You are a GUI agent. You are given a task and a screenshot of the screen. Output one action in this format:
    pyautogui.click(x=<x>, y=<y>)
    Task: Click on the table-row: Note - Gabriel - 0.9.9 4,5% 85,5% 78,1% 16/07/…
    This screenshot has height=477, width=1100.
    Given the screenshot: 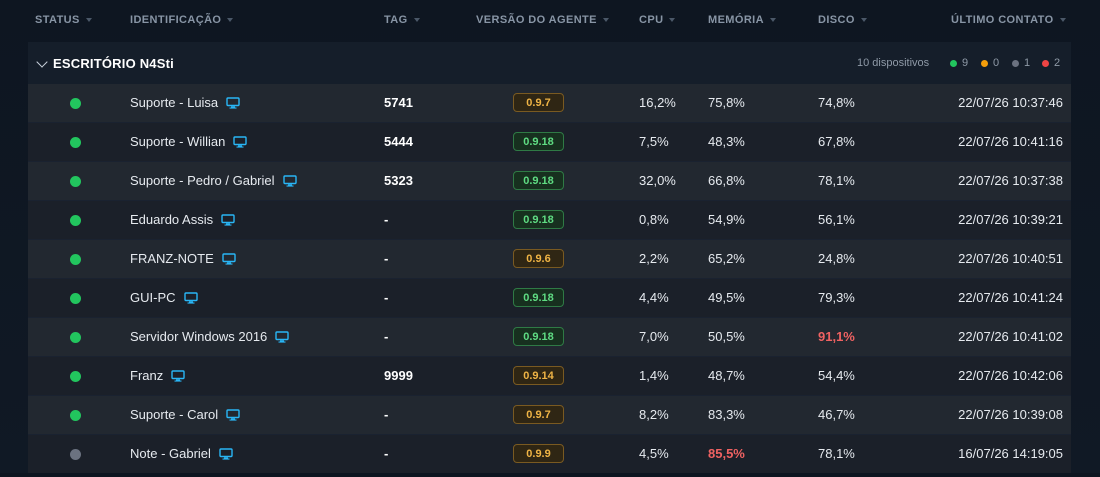 What is the action you would take?
    pyautogui.click(x=549, y=454)
    